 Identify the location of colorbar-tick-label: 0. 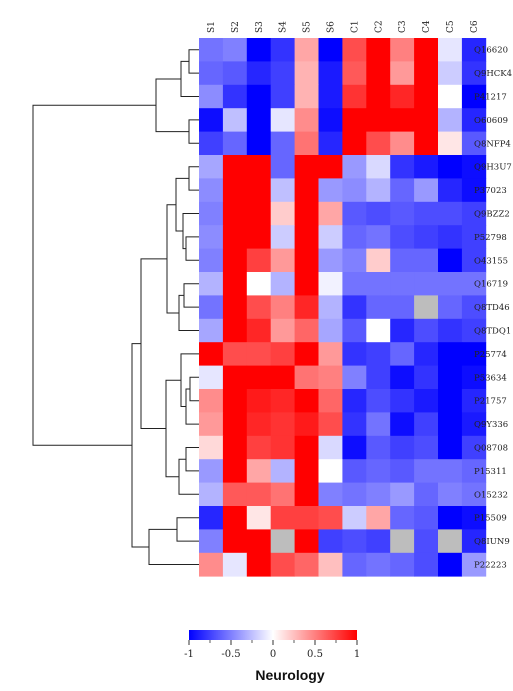
(273, 654).